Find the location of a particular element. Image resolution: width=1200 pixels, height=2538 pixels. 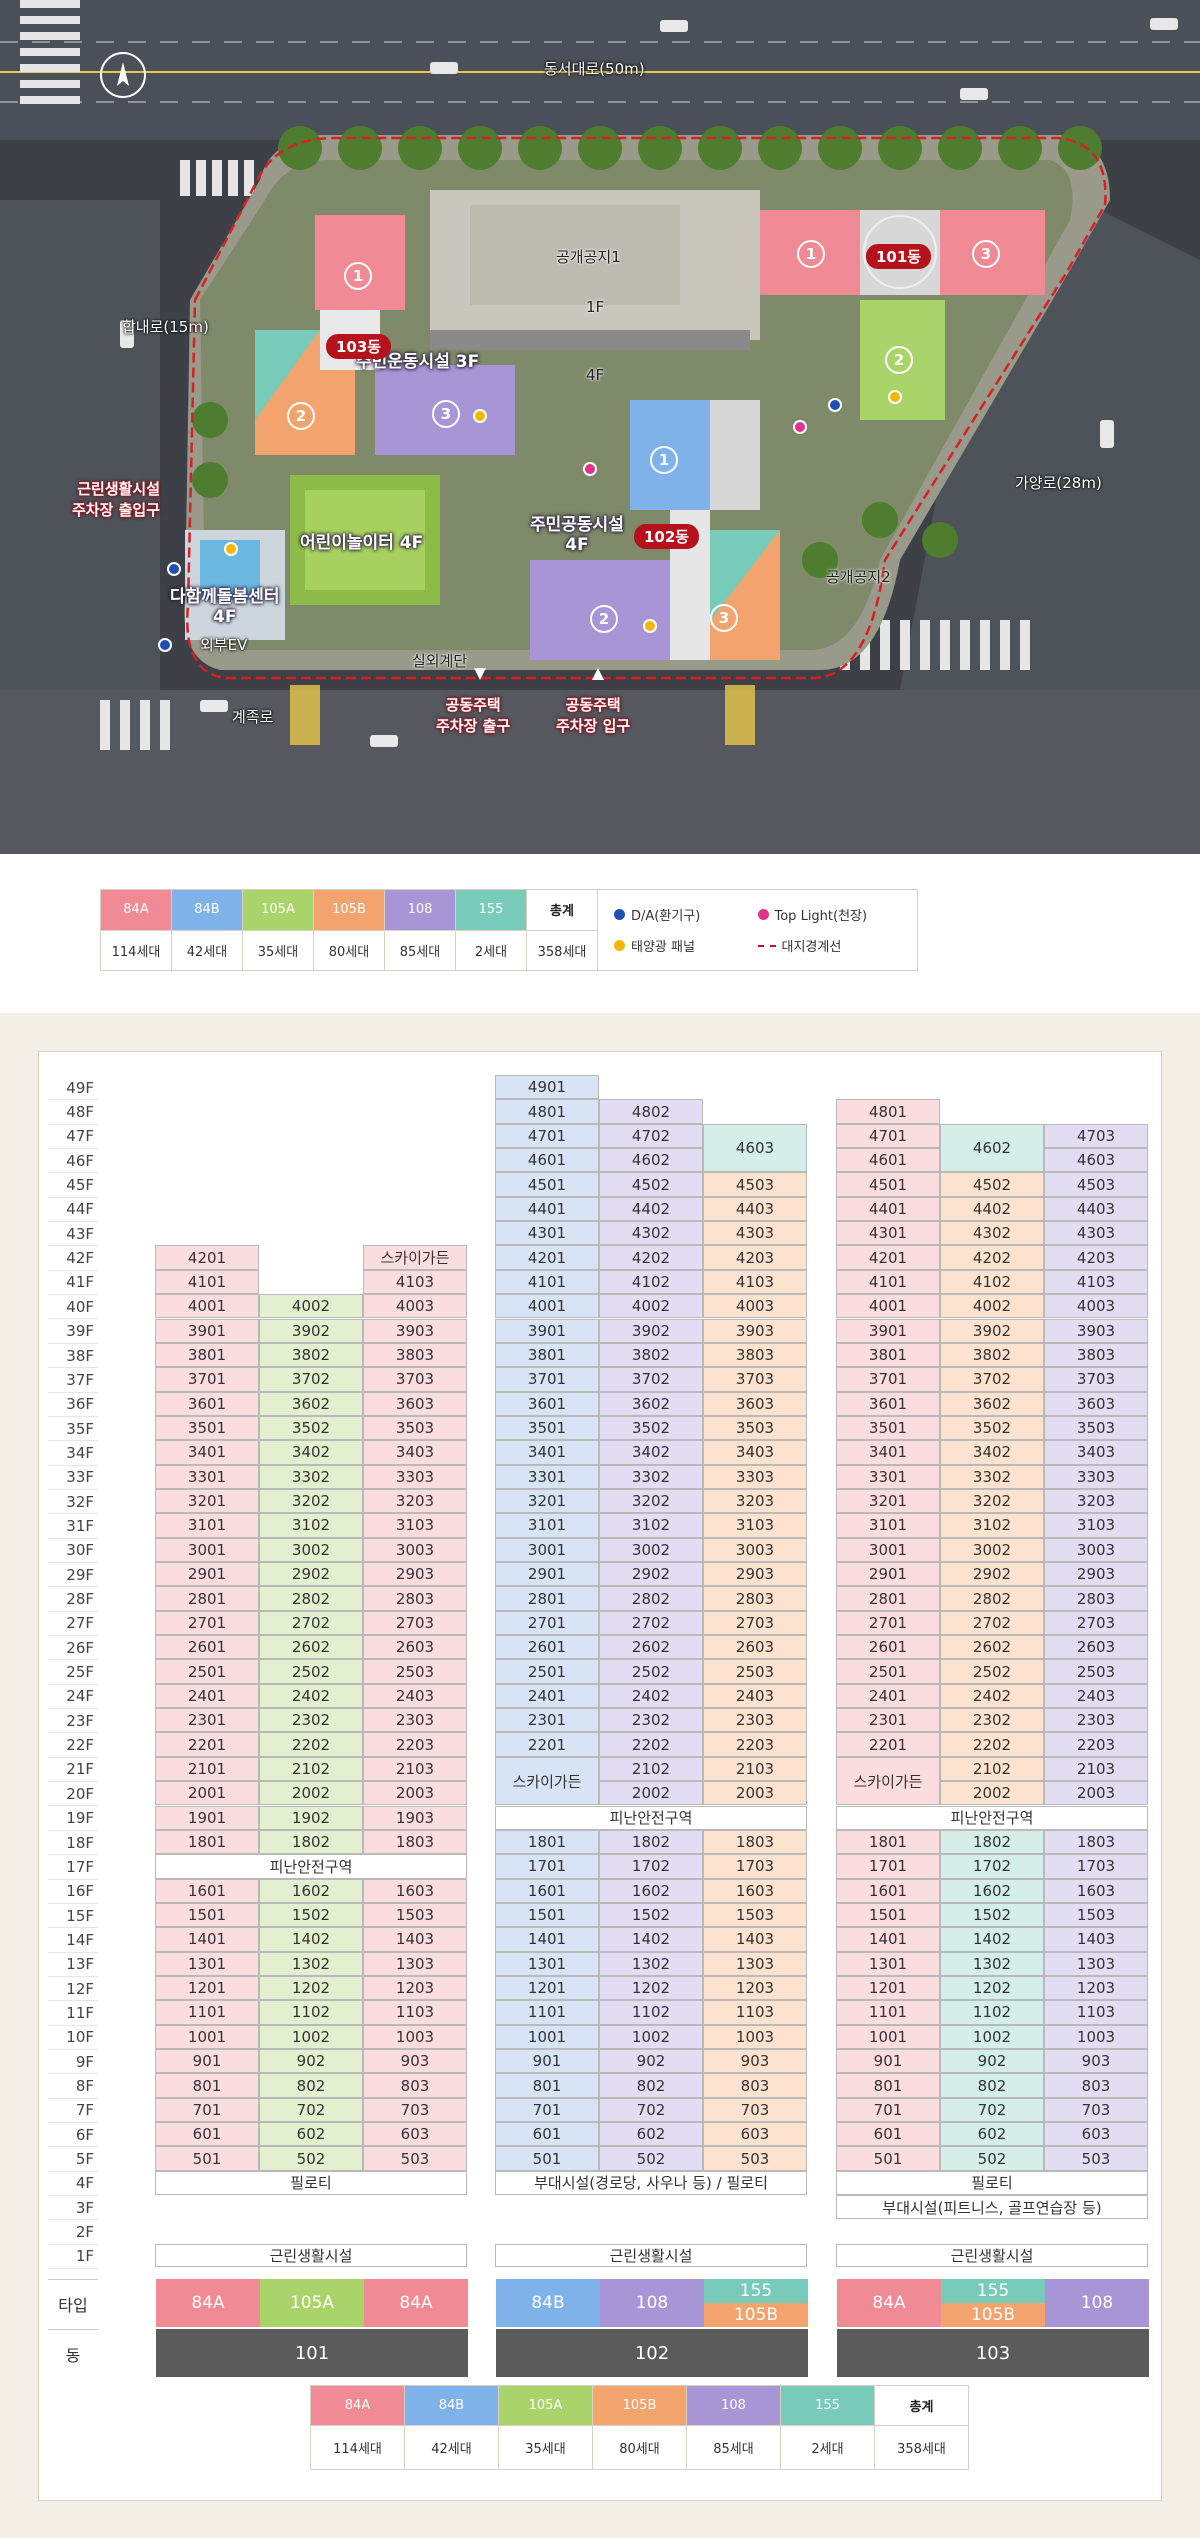

unit-cell: 1302 is located at coordinates (311, 1963).